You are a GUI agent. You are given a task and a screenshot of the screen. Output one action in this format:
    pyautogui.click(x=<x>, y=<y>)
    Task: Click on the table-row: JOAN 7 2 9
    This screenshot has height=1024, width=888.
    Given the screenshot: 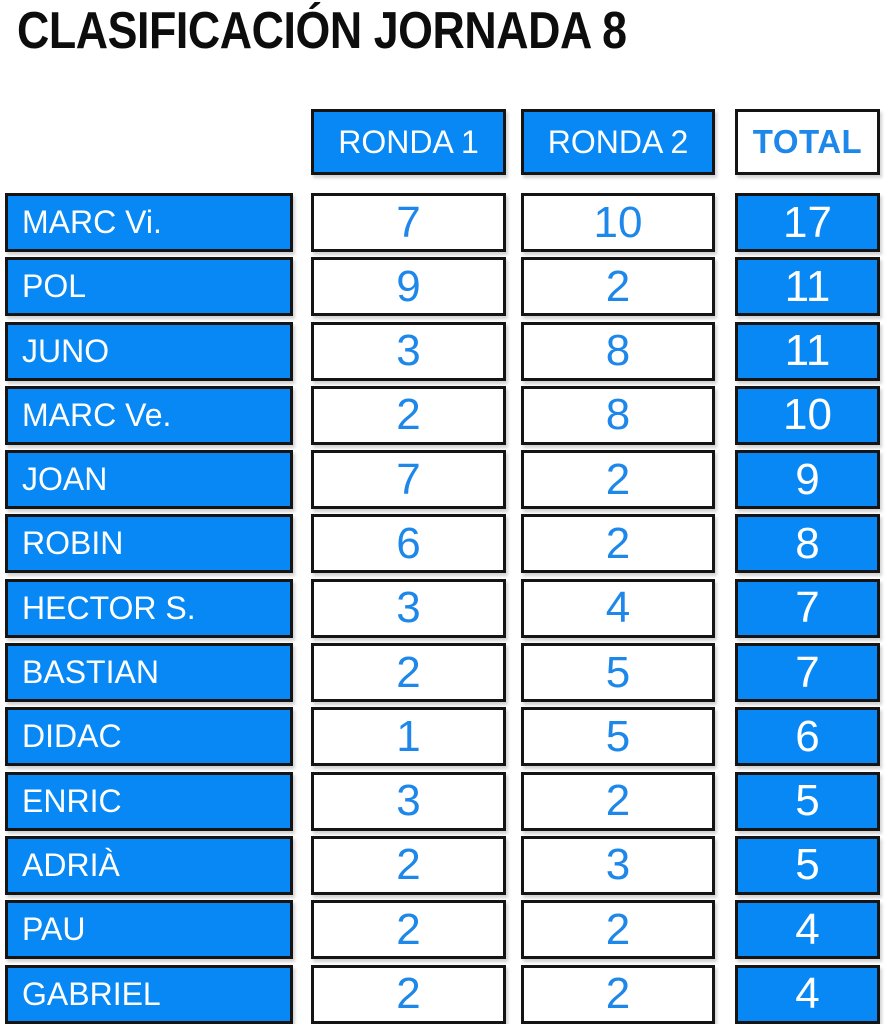 What is the action you would take?
    pyautogui.click(x=442, y=480)
    